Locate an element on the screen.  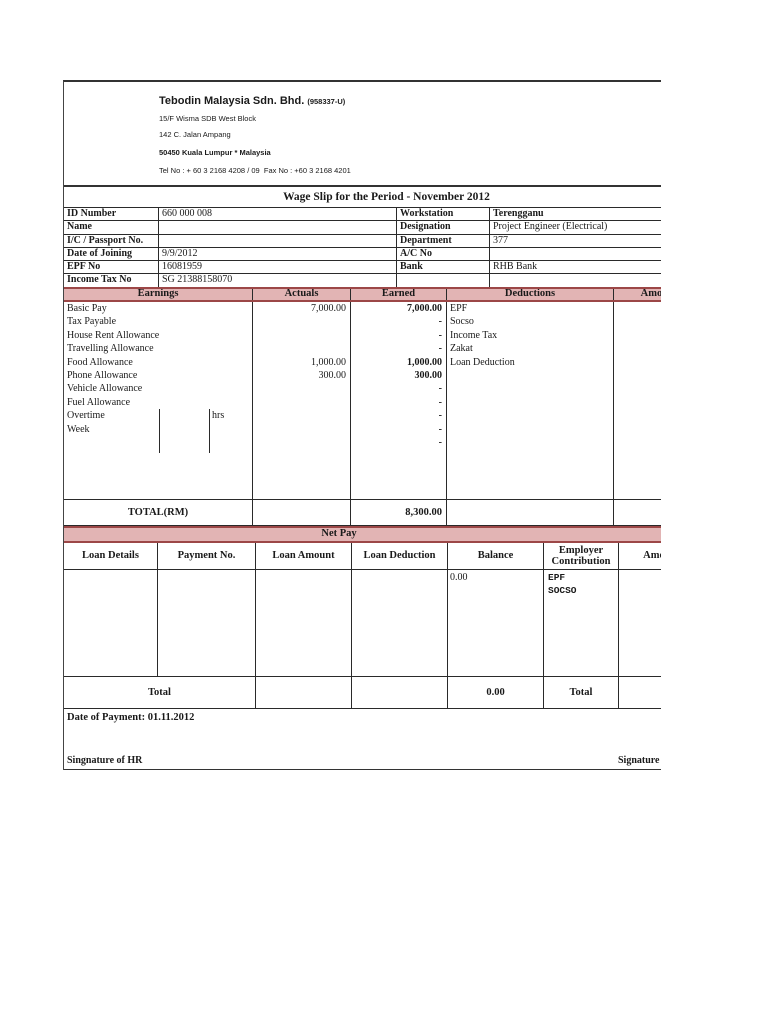
earnings-total-row: TOTAL(RM) 8,300.00 is located at coordinates (362, 512).